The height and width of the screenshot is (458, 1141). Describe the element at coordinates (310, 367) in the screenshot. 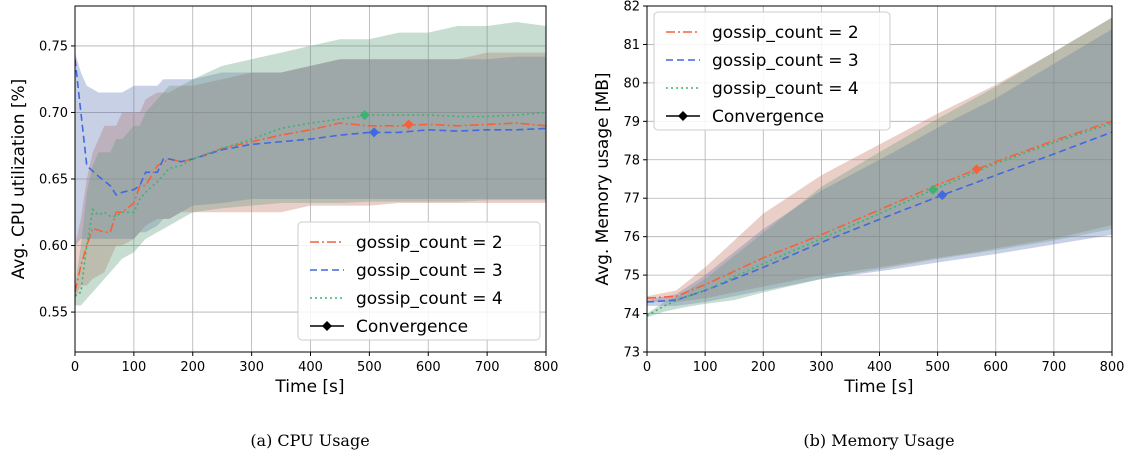

I see `cpu-x-tick-label: 400` at that location.